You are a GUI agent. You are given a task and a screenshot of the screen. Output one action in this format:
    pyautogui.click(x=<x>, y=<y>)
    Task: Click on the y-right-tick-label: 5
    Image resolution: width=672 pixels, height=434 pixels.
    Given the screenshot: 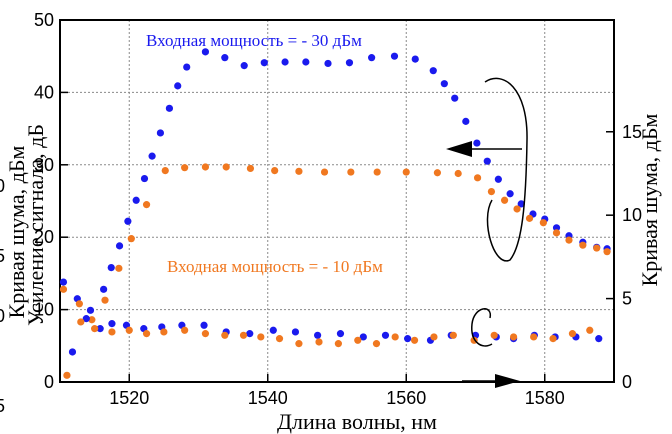 What is the action you would take?
    pyautogui.click(x=627, y=299)
    